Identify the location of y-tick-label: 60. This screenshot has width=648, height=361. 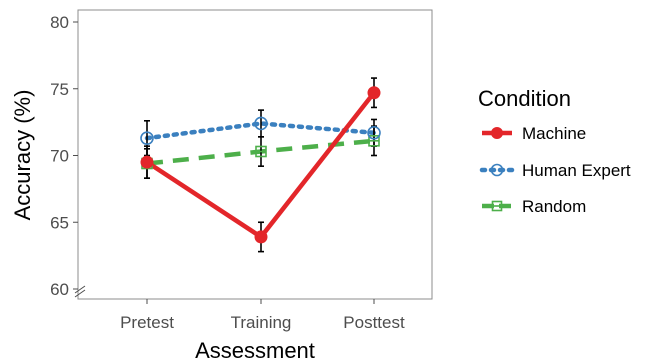
(59, 289).